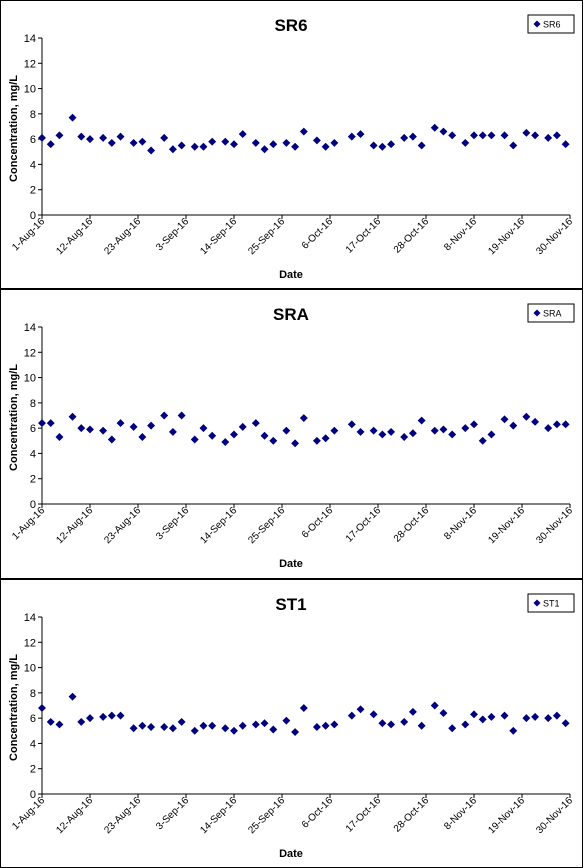  I want to click on x-tick-label: 17-Oct-16, so click(364, 236).